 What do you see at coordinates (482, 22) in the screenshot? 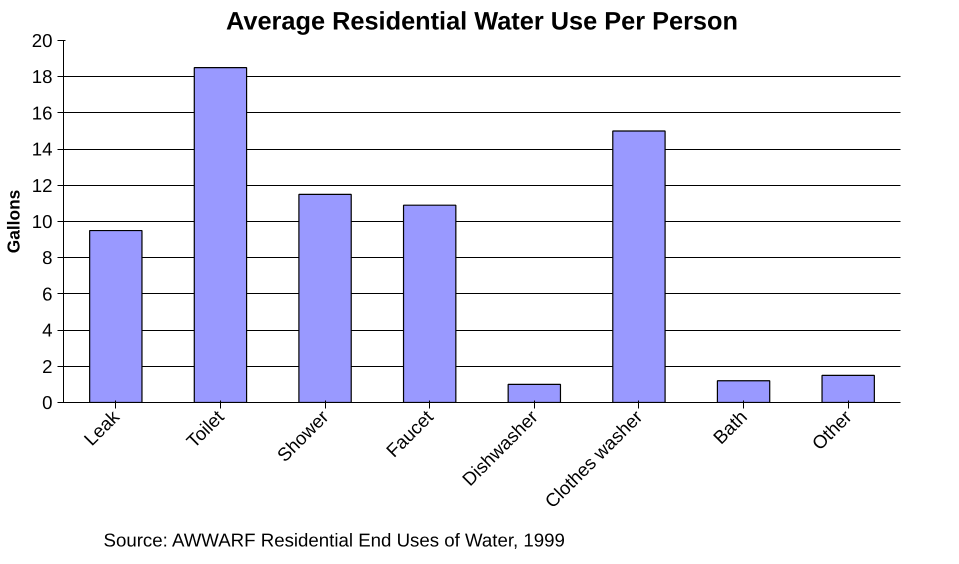
I see `chart-title: Average Residential Water Use Per Person` at bounding box center [482, 22].